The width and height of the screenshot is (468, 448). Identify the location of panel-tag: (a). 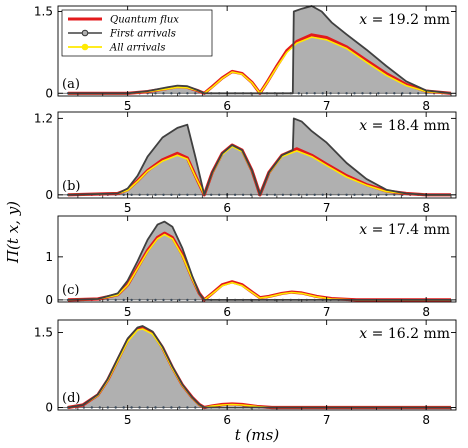
(71, 84).